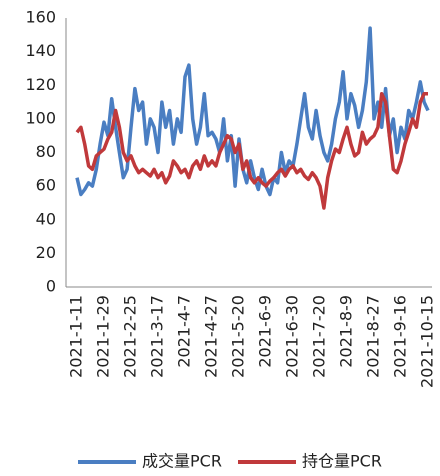 The height and width of the screenshot is (476, 440). What do you see at coordinates (130, 336) in the screenshot?
I see `x-tick-label: 2021-2-25` at bounding box center [130, 336].